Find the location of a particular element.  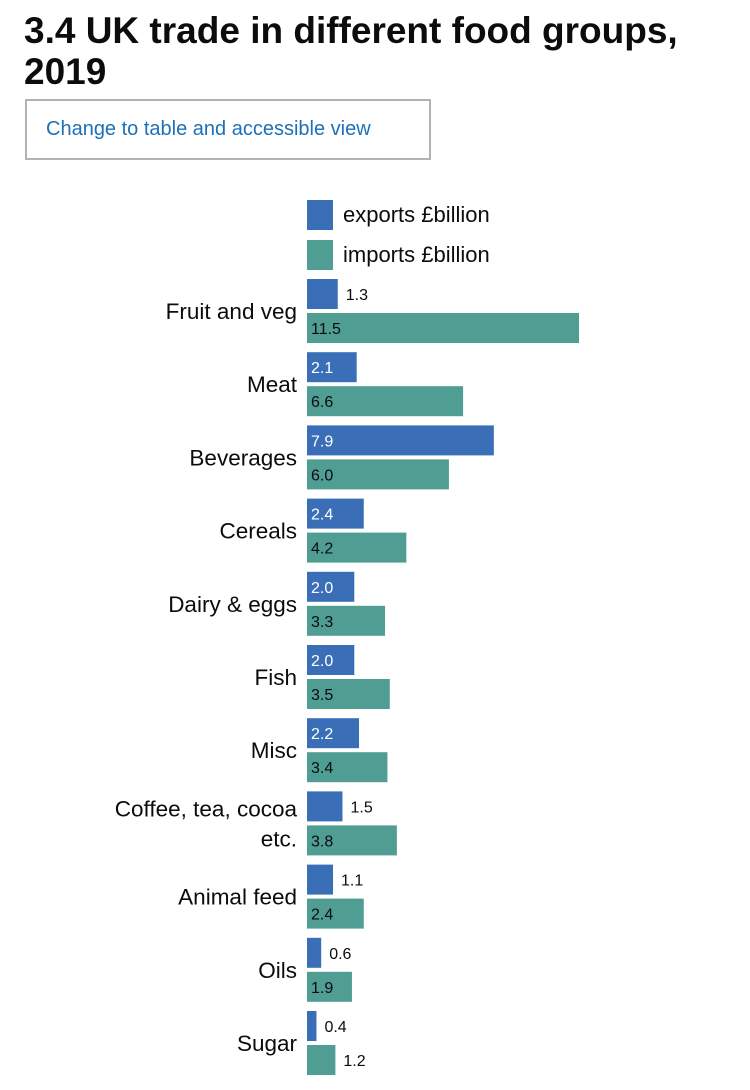

imports-value-label: 3.3 is located at coordinates (322, 622).